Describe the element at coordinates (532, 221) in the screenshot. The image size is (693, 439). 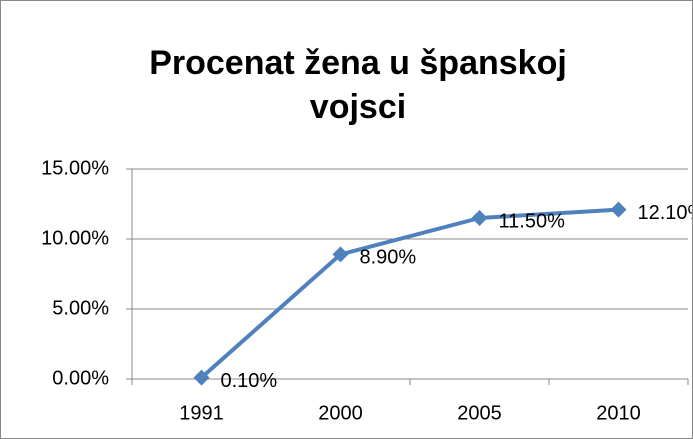
I see `data-label: 11.50%` at that location.